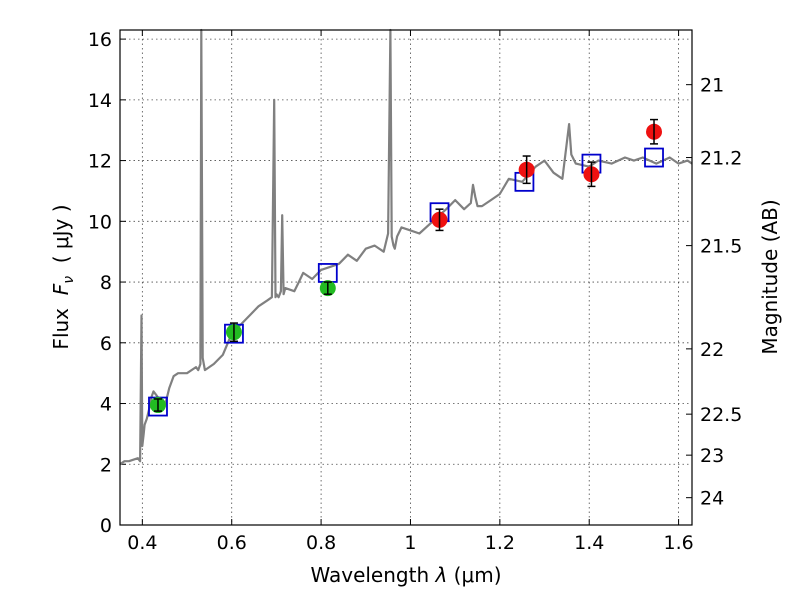  What do you see at coordinates (712, 499) in the screenshot?
I see `y2-tick-label: 24` at bounding box center [712, 499].